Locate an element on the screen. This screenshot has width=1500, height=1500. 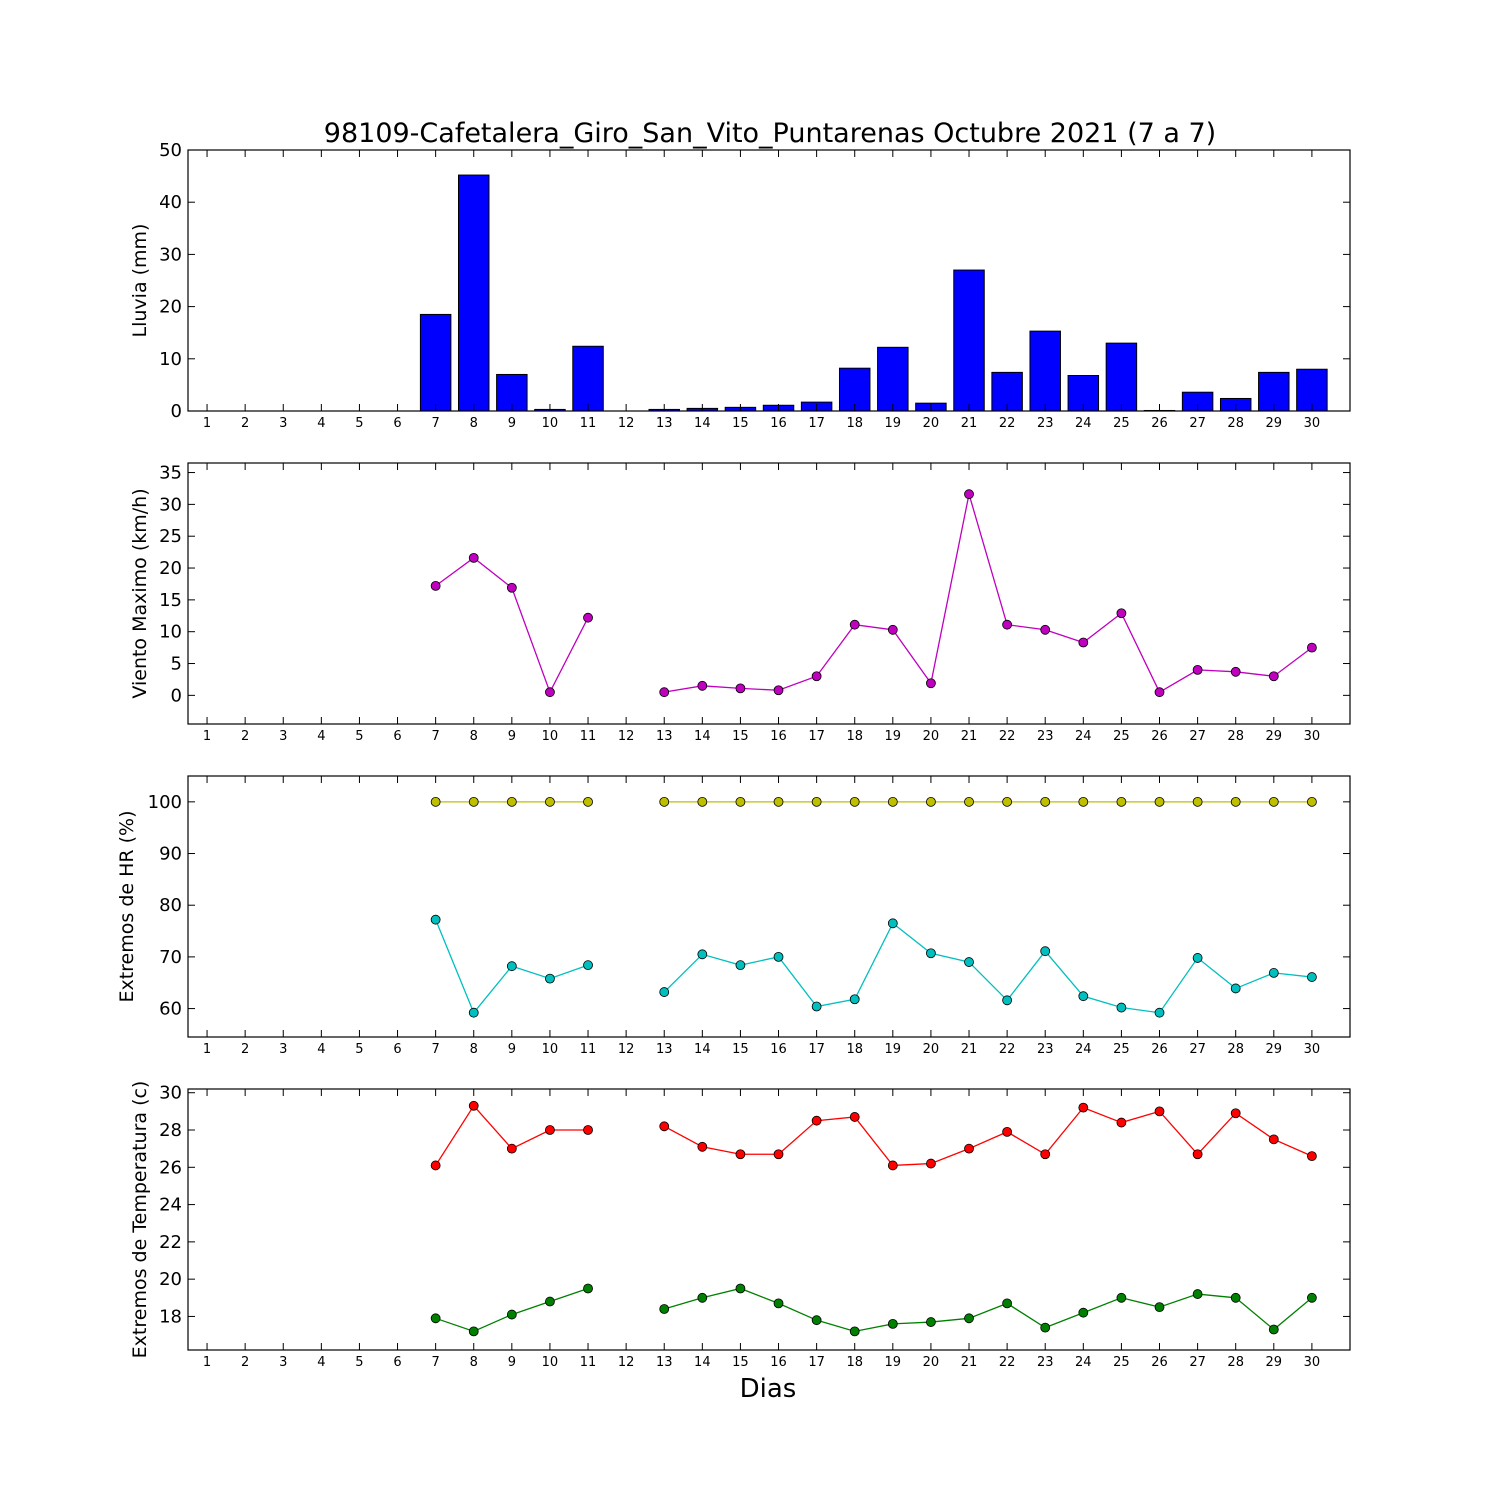
x-tick-label: 24 is located at coordinates (1083, 1049).